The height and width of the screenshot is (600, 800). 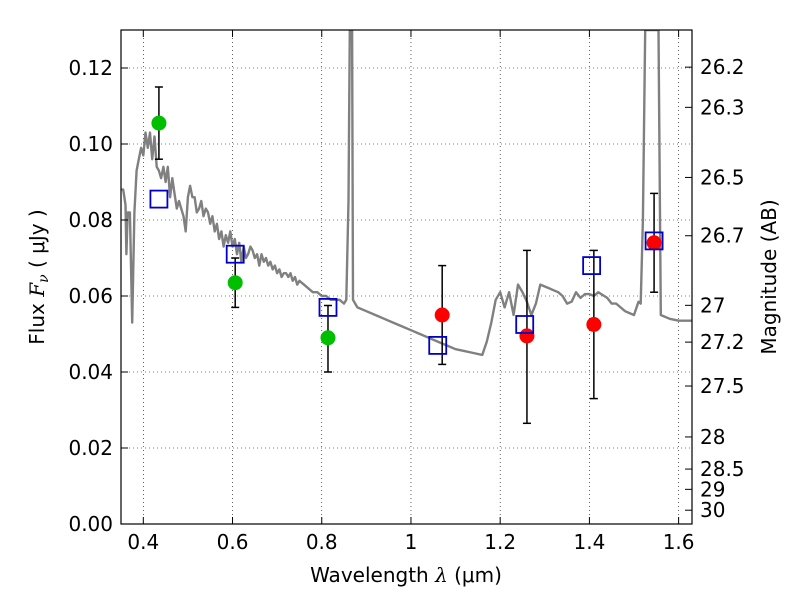 What do you see at coordinates (143, 542) in the screenshot?
I see `x-tick-label: 0.4` at bounding box center [143, 542].